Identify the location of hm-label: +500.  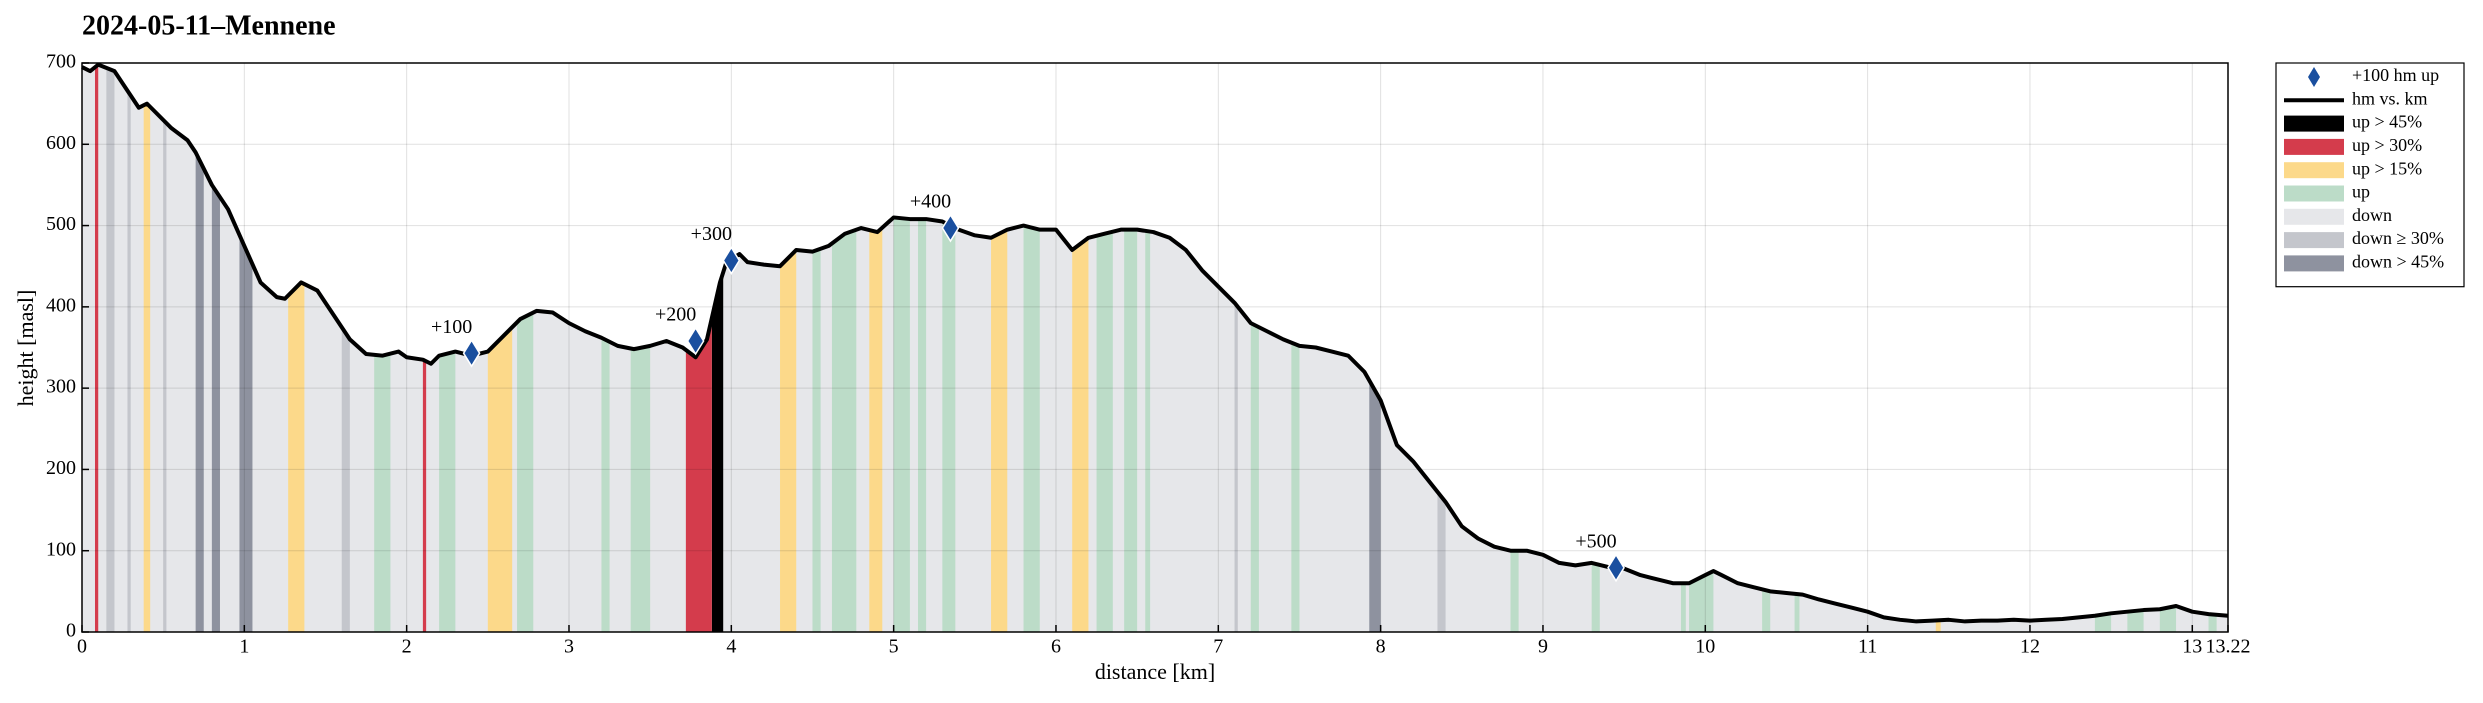
(1595, 541).